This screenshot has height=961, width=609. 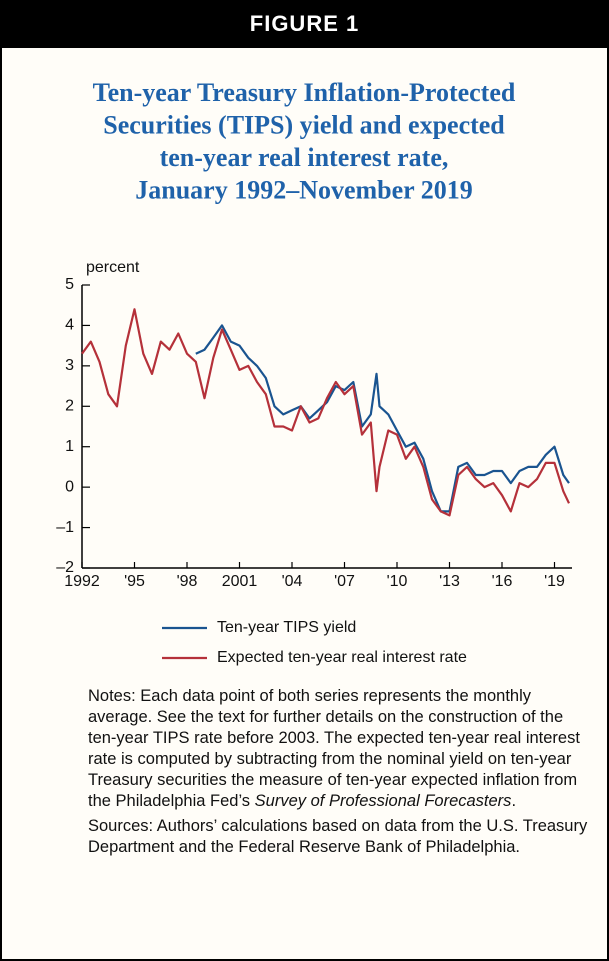 What do you see at coordinates (342, 657) in the screenshot?
I see `legend-label: Expected ten-year real interest rate` at bounding box center [342, 657].